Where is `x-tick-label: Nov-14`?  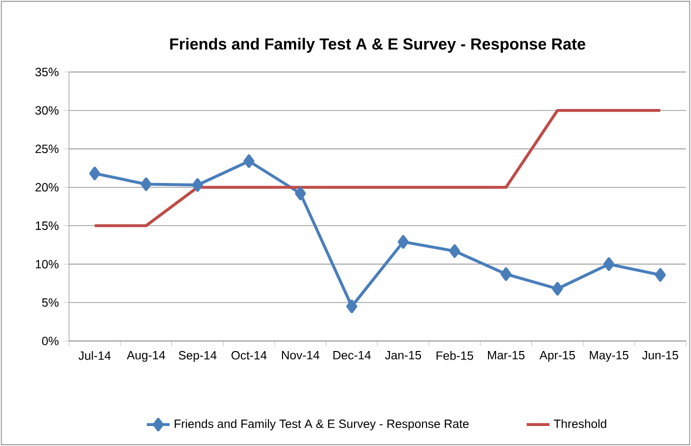
x-tick-label: Nov-14 is located at coordinates (301, 355).